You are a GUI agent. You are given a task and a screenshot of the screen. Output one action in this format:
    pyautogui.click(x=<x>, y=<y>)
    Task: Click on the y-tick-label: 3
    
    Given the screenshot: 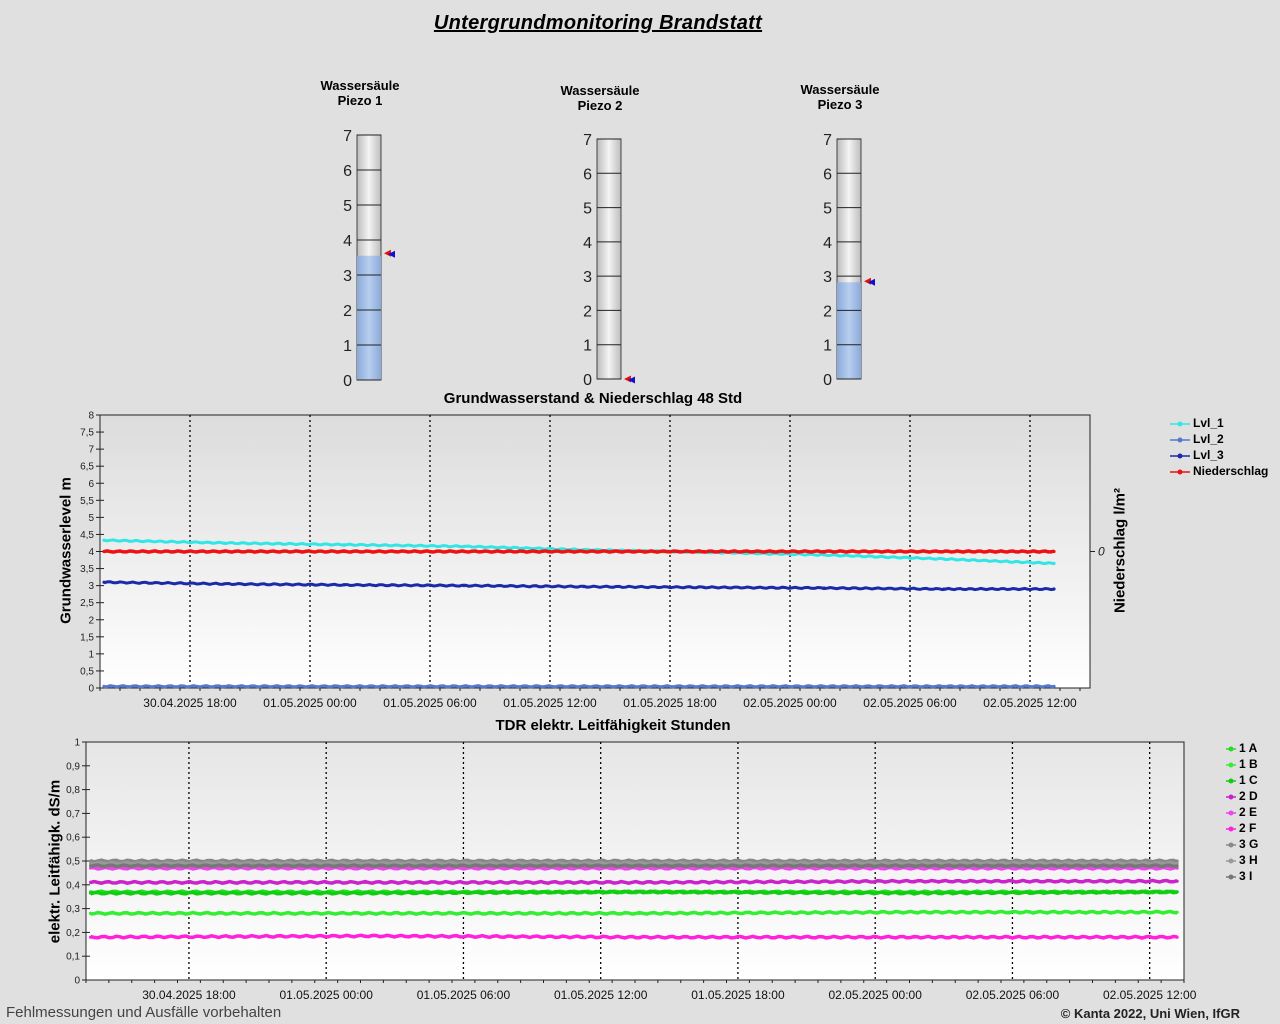 What is the action you would take?
    pyautogui.click(x=91, y=586)
    